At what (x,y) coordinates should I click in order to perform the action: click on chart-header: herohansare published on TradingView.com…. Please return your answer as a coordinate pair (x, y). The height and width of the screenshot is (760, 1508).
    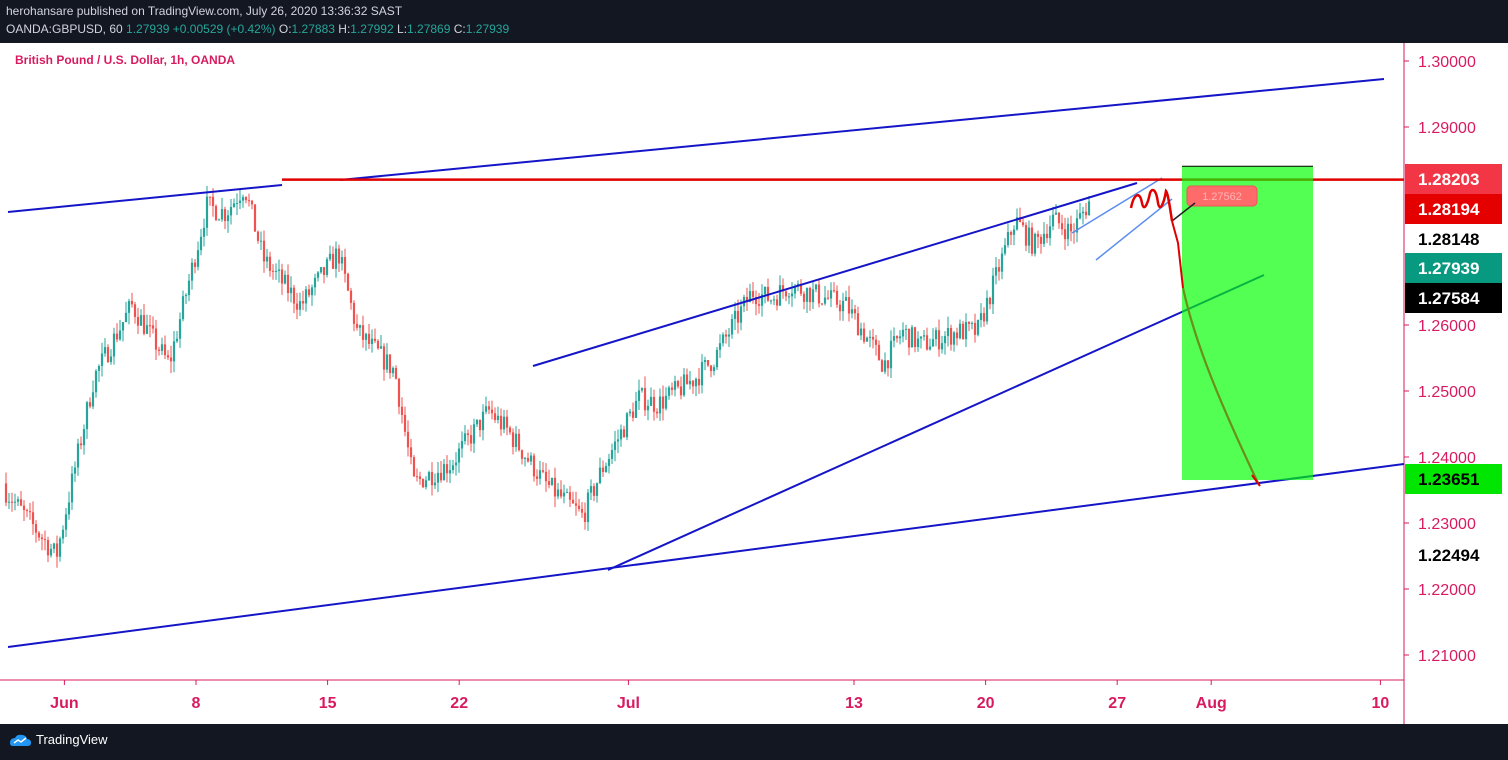
    Looking at the image, I should click on (754, 21).